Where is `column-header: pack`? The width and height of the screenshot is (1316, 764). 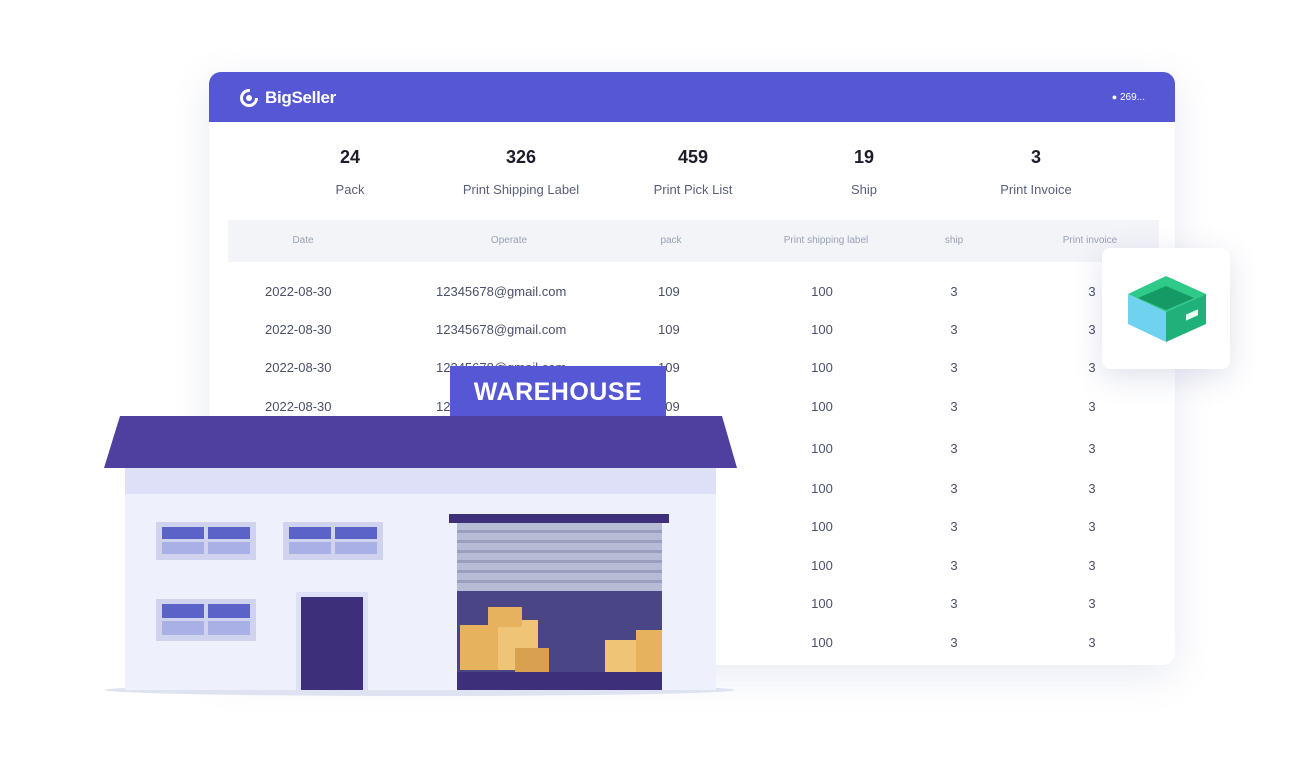
column-header: pack is located at coordinates (671, 240).